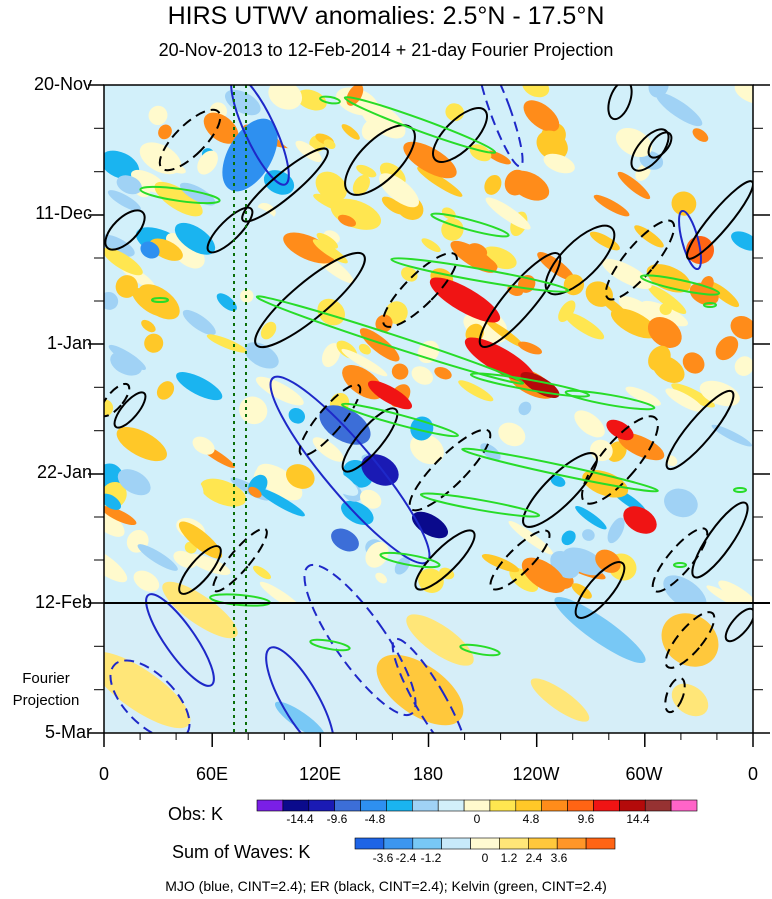  I want to click on y-tick-label: 12-Feb, so click(63, 602).